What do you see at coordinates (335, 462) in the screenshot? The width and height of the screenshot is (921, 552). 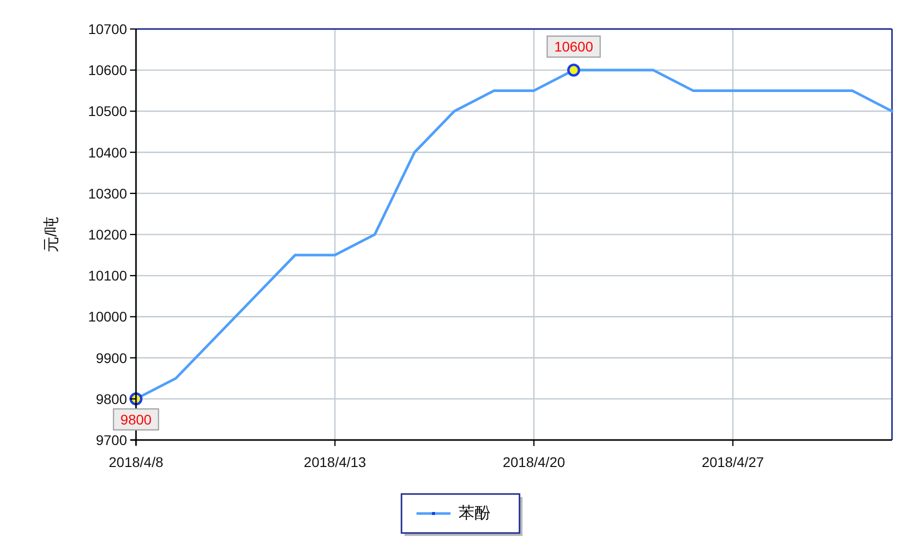 I see `x-tick-label: 2018/4/13` at bounding box center [335, 462].